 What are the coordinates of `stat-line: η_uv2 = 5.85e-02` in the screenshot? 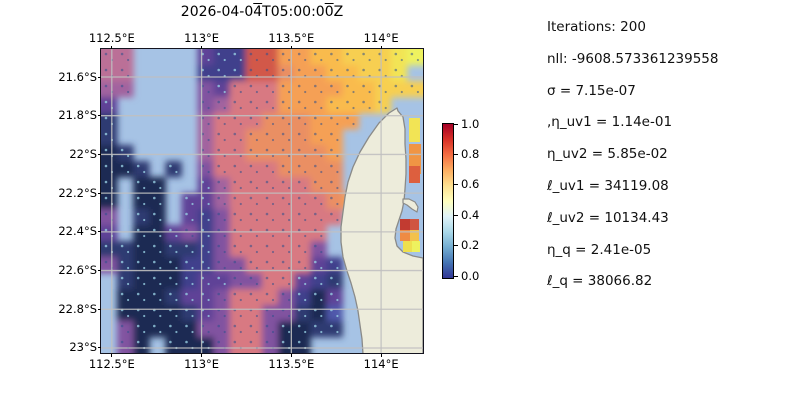 It's located at (607, 154).